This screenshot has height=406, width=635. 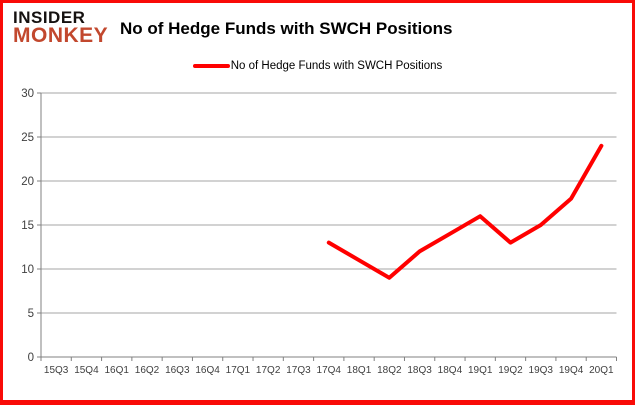 What do you see at coordinates (238, 370) in the screenshot?
I see `x-tick-label: 17Q1` at bounding box center [238, 370].